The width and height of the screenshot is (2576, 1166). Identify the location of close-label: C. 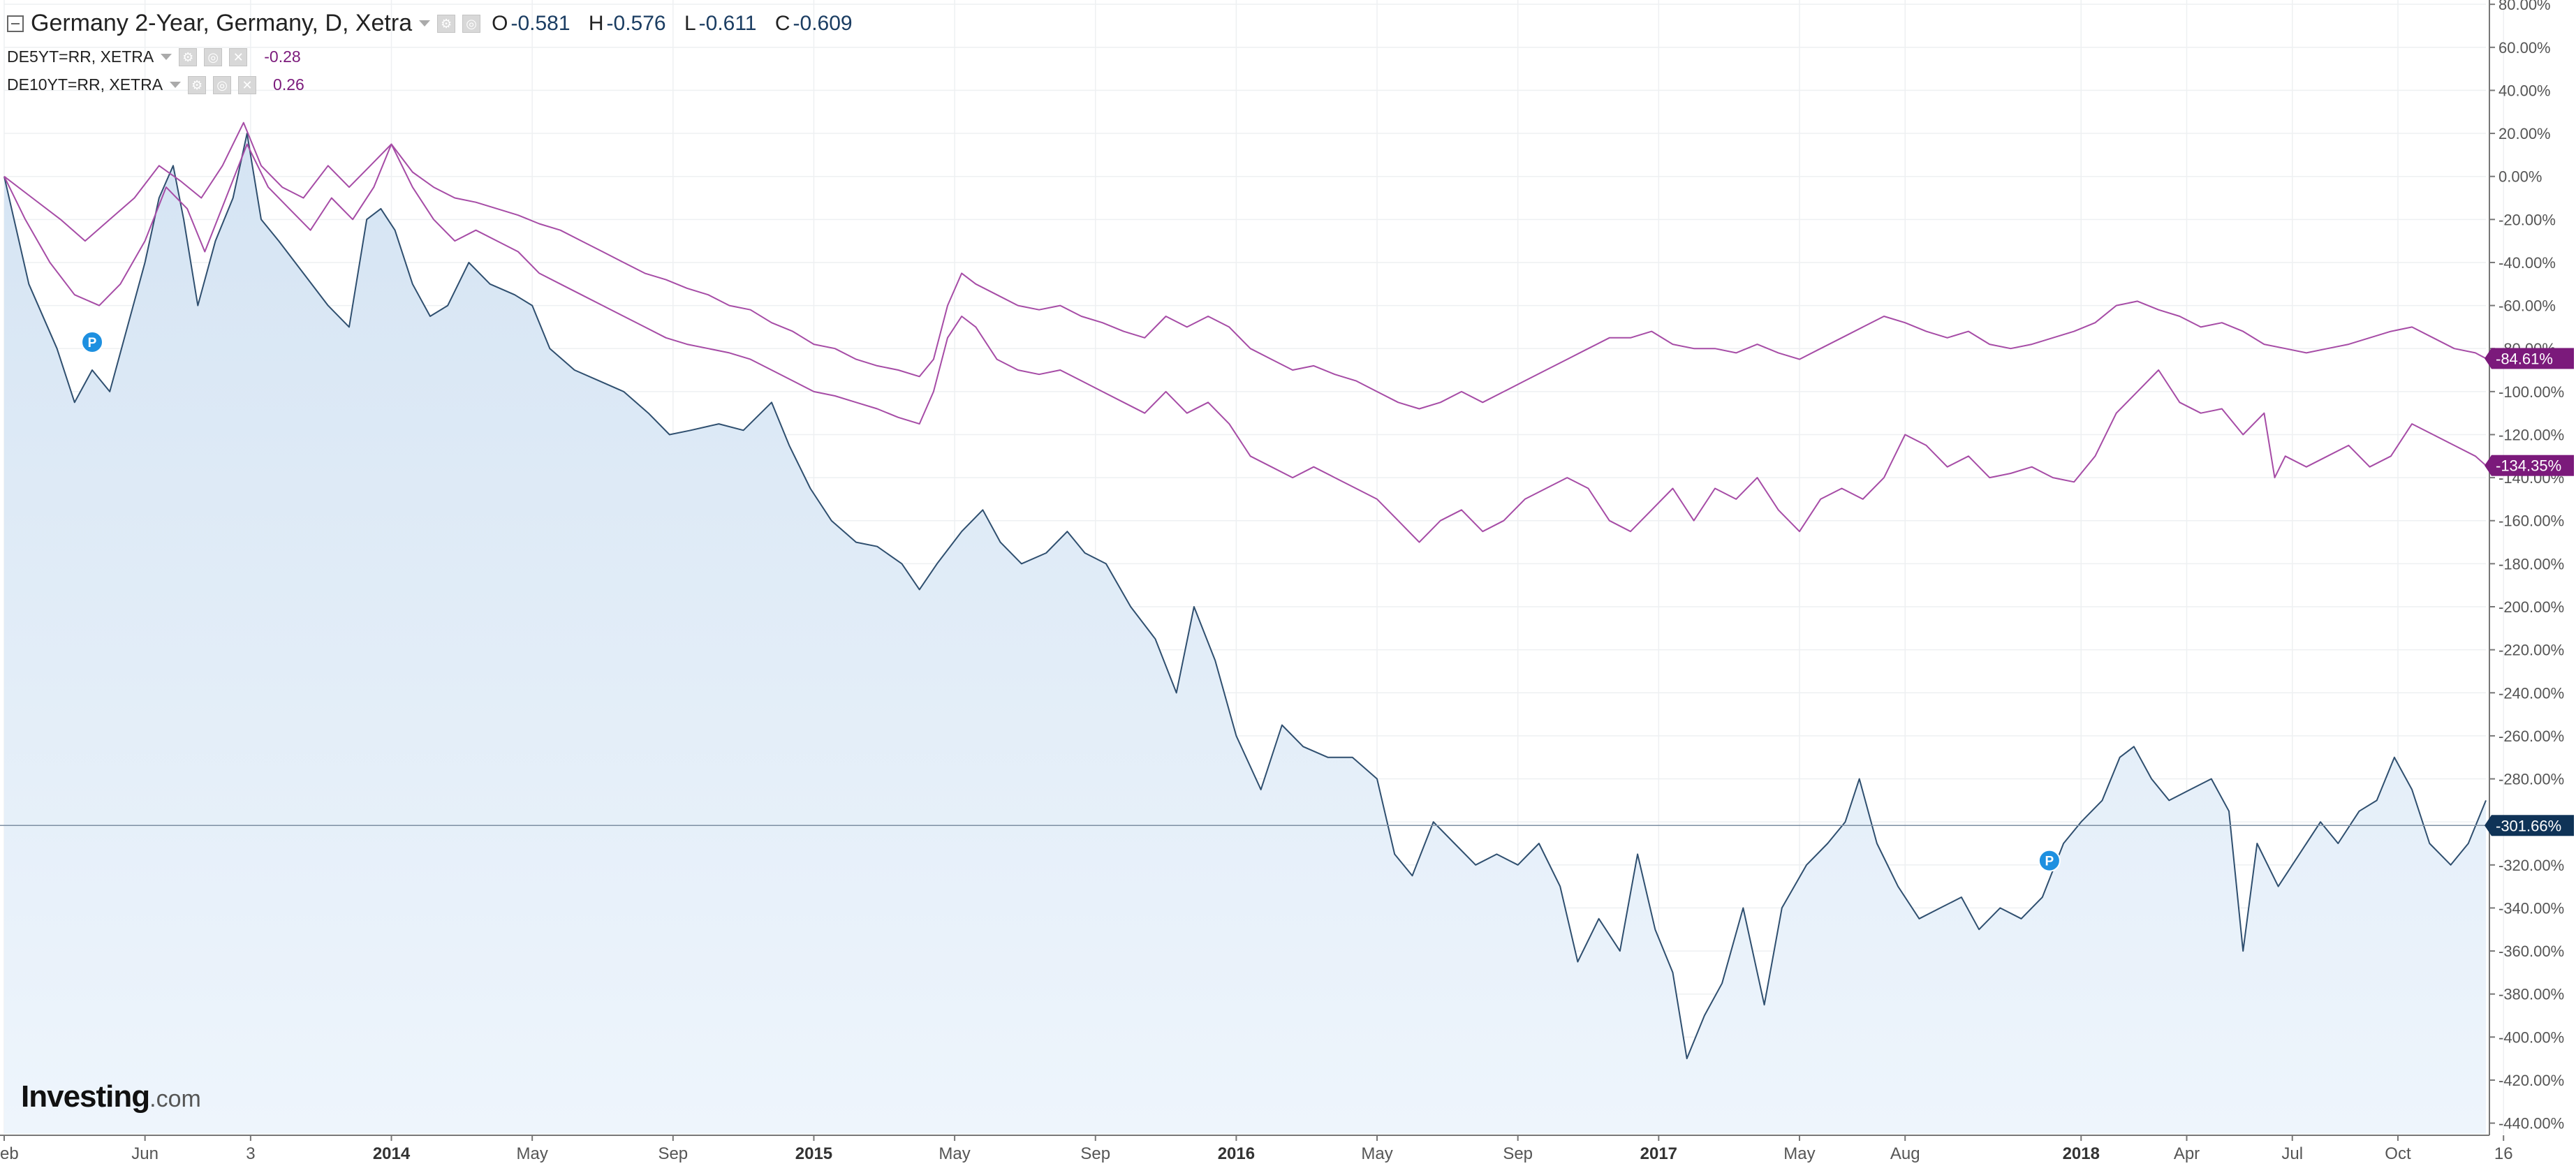
(782, 23).